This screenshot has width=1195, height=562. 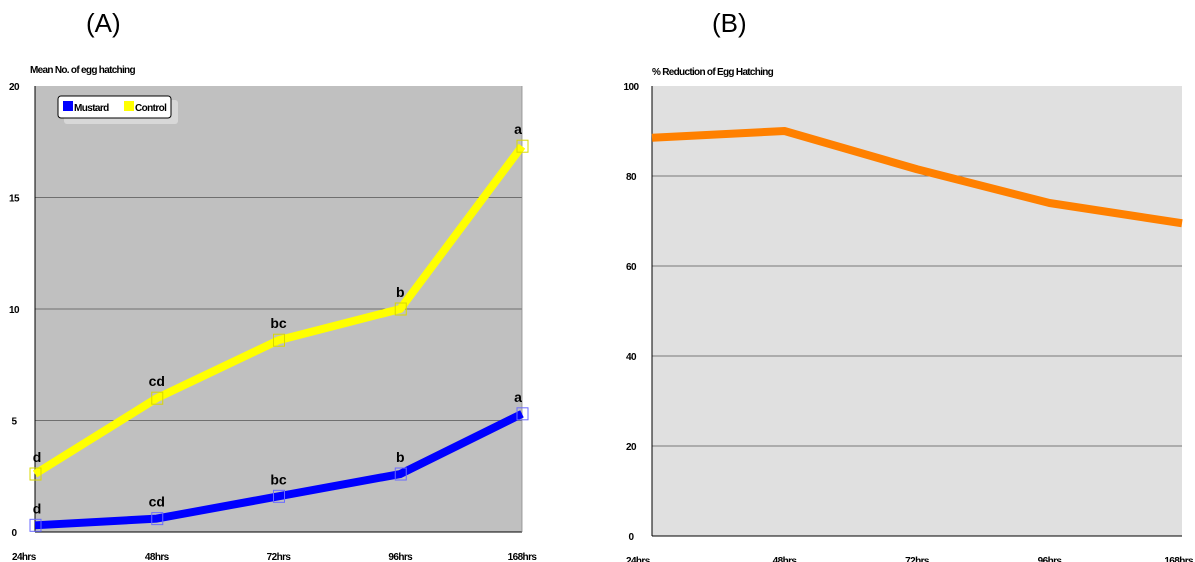 I want to click on legend-swatch-control, so click(x=129, y=106).